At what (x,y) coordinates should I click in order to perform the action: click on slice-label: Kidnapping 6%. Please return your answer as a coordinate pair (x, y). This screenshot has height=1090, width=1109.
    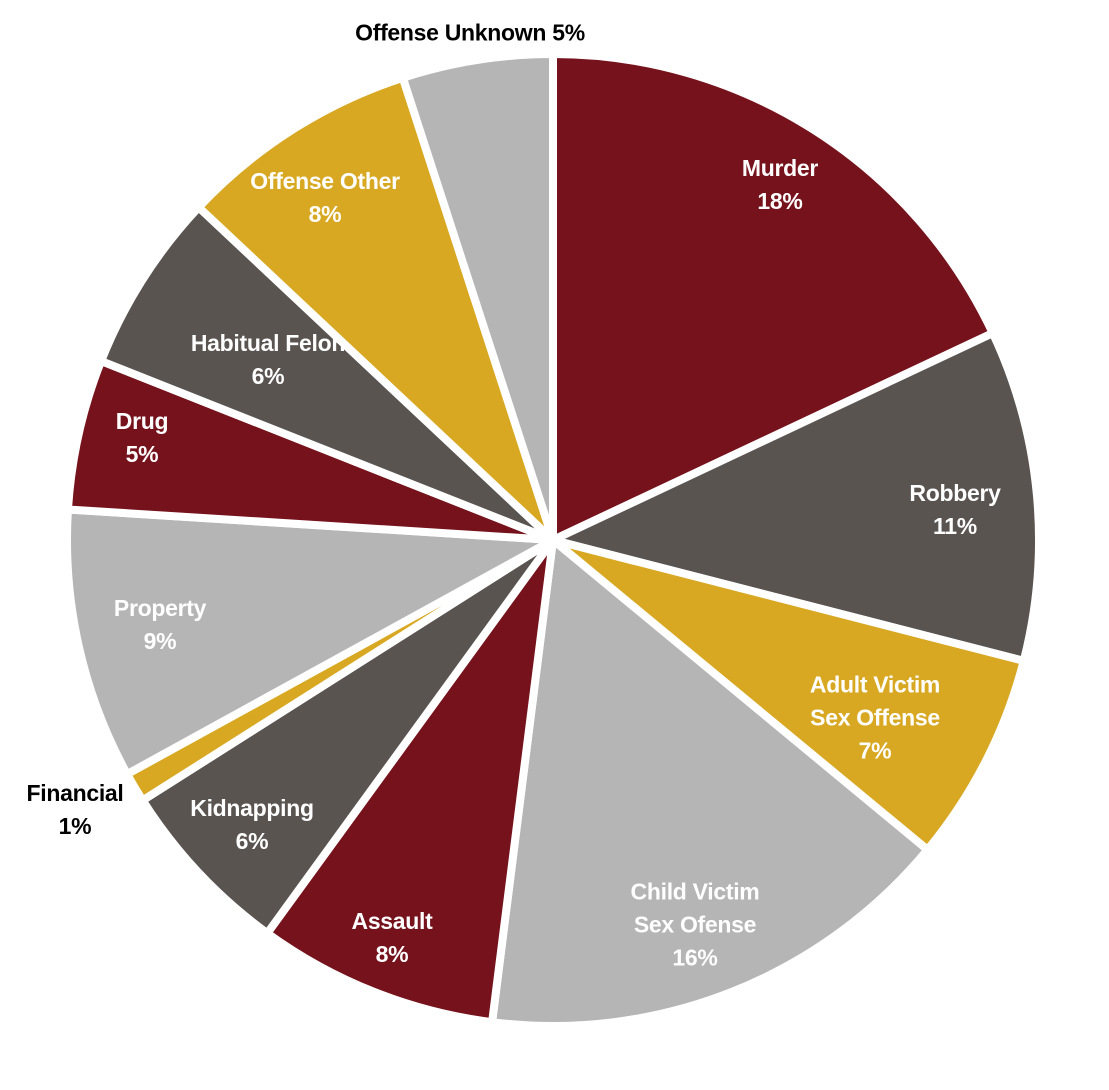
    Looking at the image, I should click on (252, 825).